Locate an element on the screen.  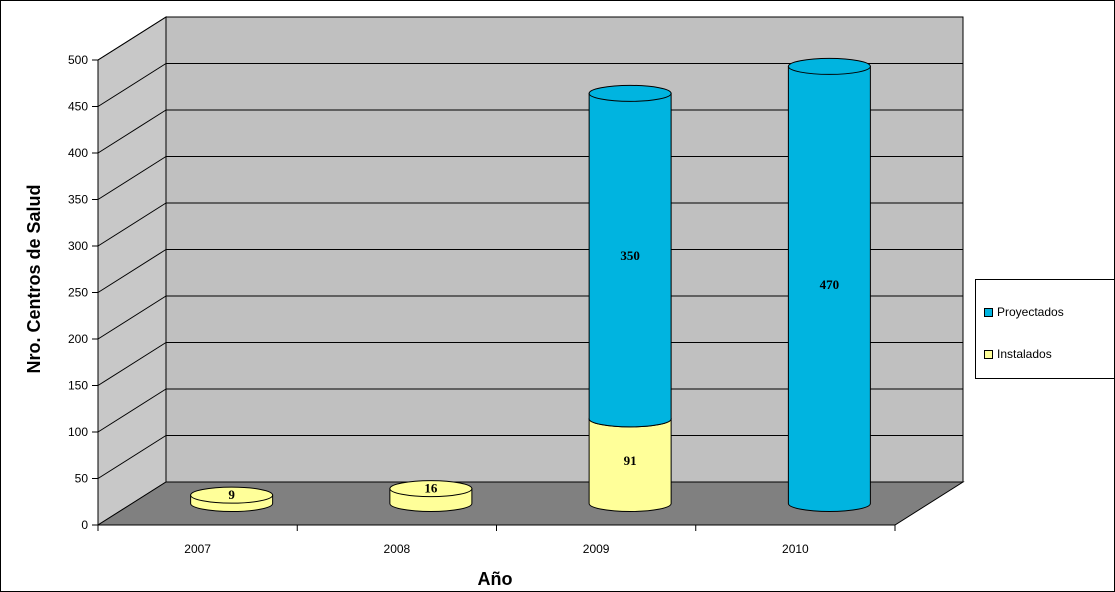
x-tick-label: 2009 is located at coordinates (596, 549).